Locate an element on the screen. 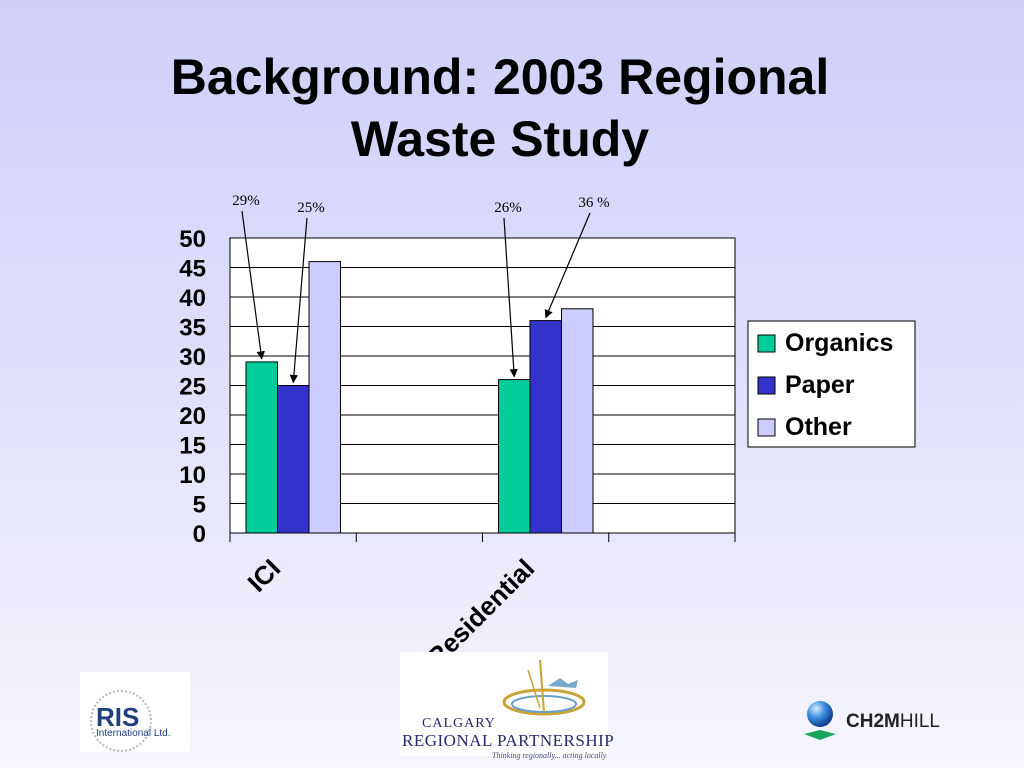  title-line-2: Waste Study is located at coordinates (500, 139).